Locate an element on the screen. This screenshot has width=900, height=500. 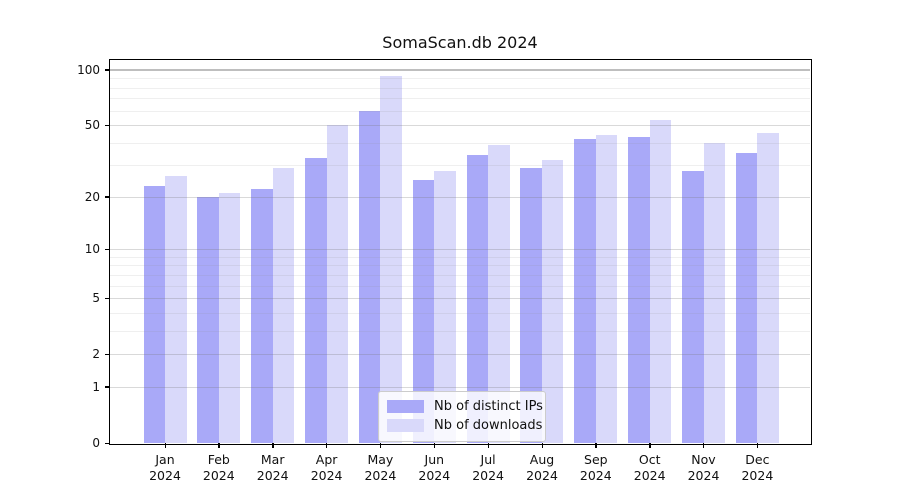
bar-jan-distinct-ips is located at coordinates (154, 314).